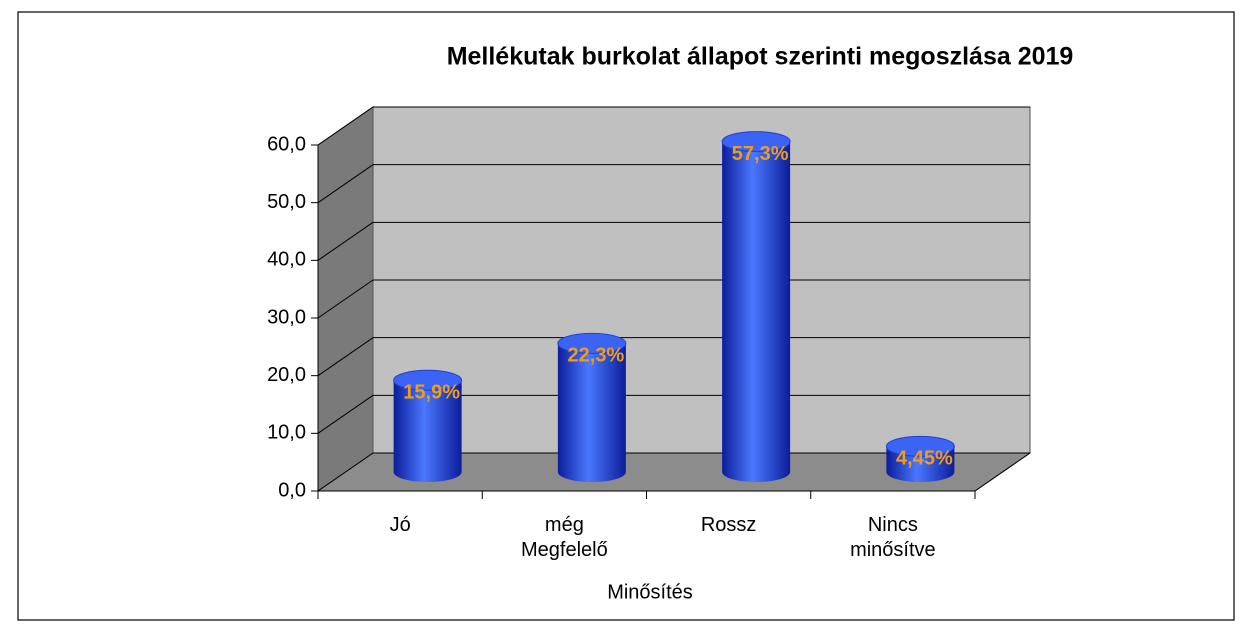 This screenshot has width=1252, height=632. Describe the element at coordinates (286, 144) in the screenshot. I see `y-tick-label: 60,0` at that location.